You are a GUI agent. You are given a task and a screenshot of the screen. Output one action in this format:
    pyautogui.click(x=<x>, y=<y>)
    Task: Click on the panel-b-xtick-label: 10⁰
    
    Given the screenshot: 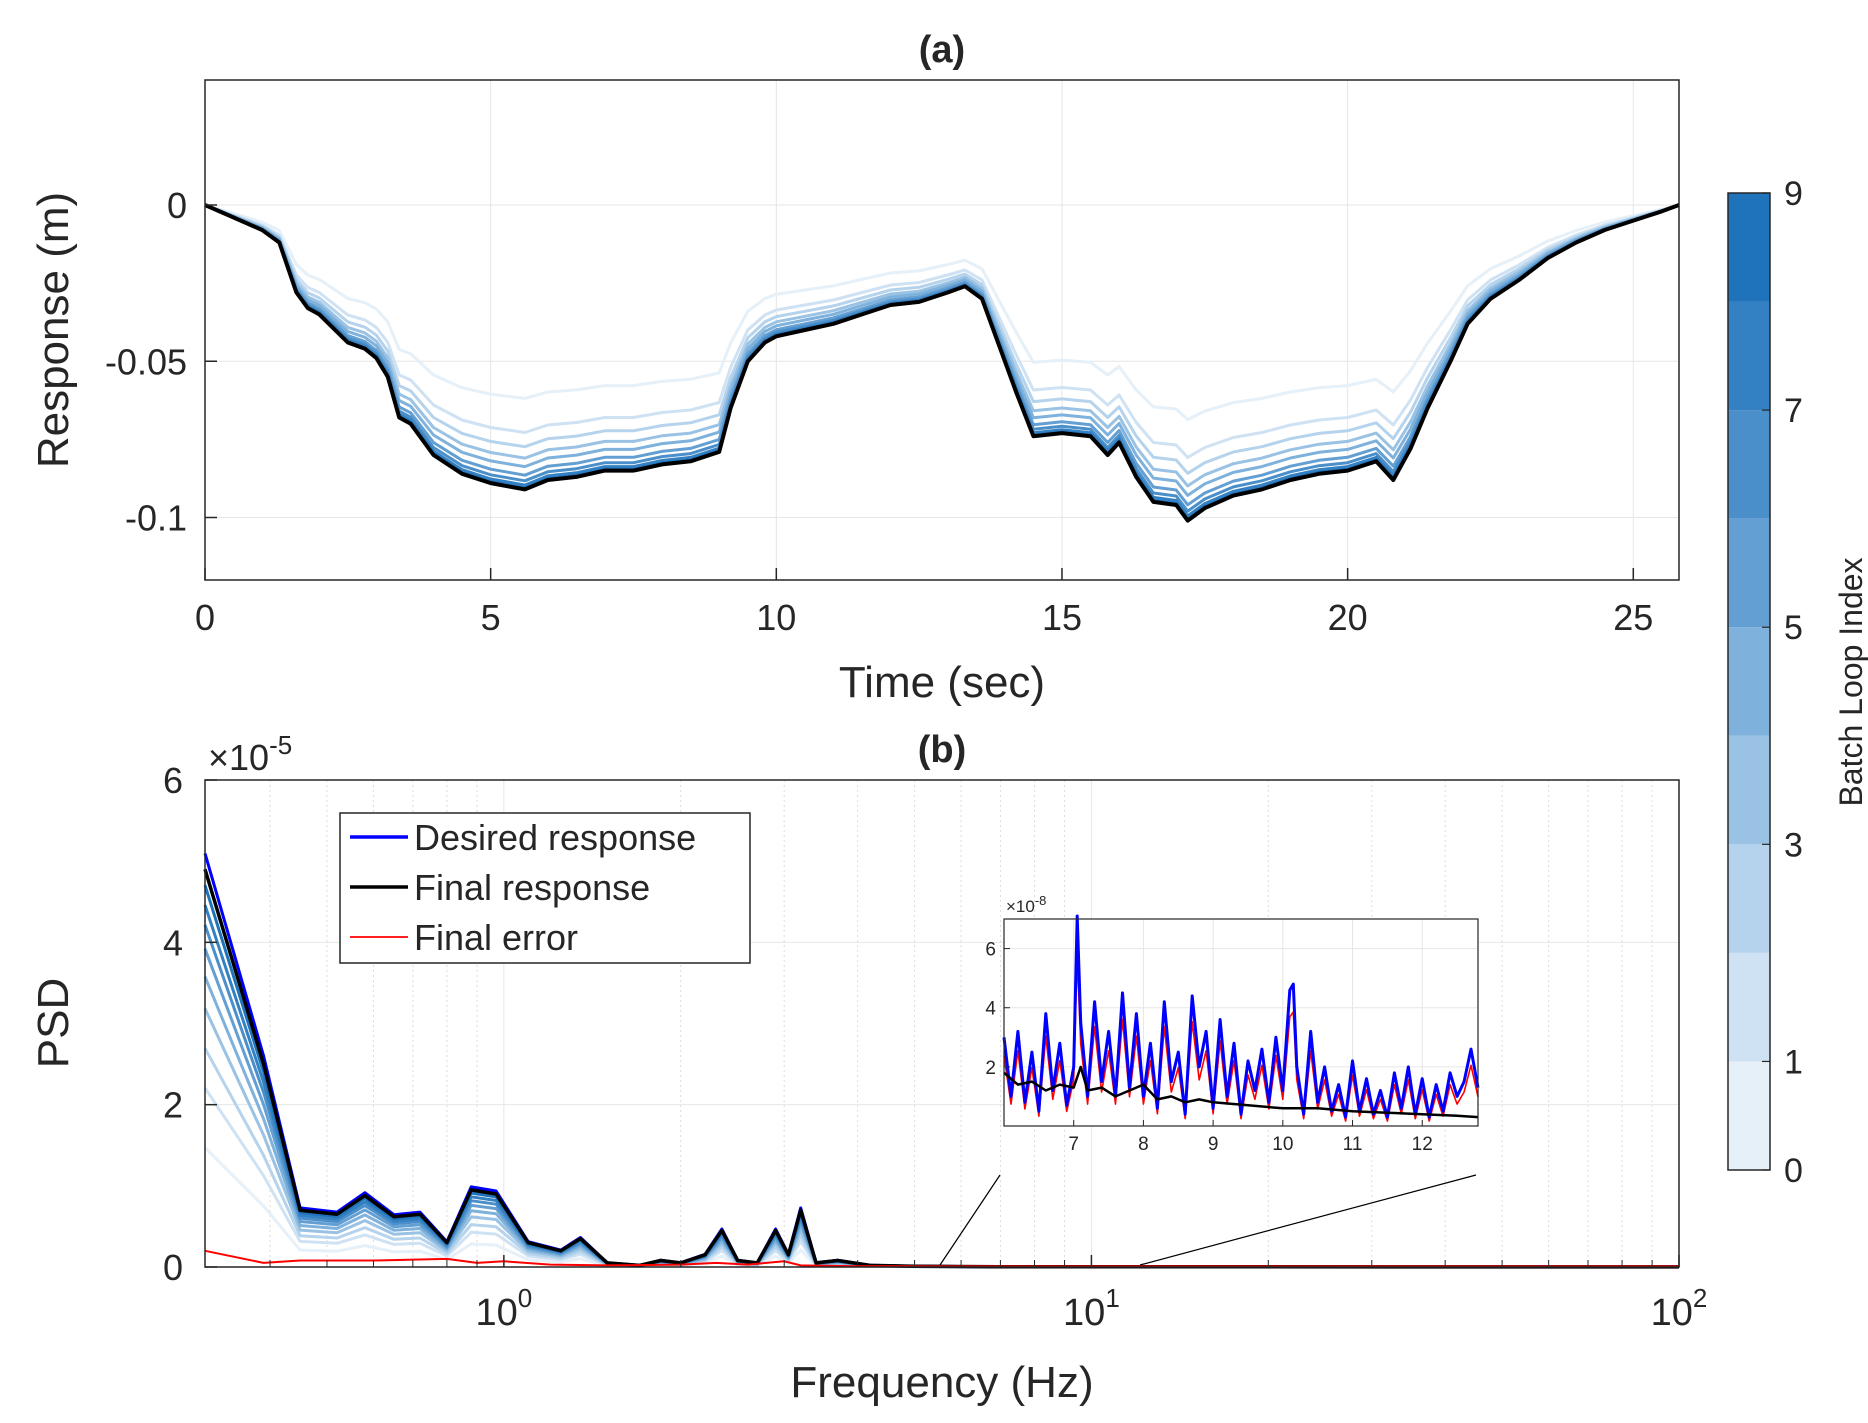 What is the action you would take?
    pyautogui.click(x=503, y=1308)
    